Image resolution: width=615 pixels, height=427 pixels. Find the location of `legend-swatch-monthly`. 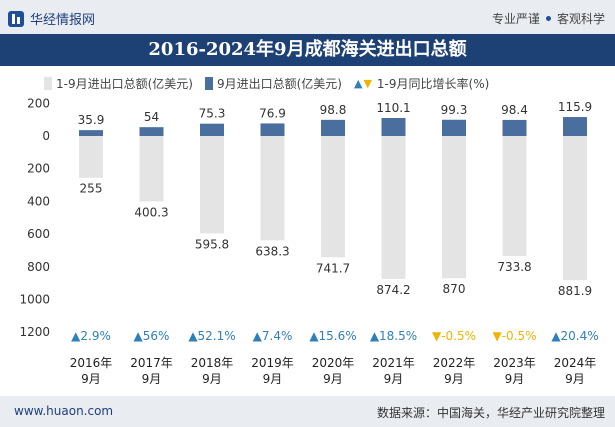

legend-swatch-monthly is located at coordinates (208, 83).